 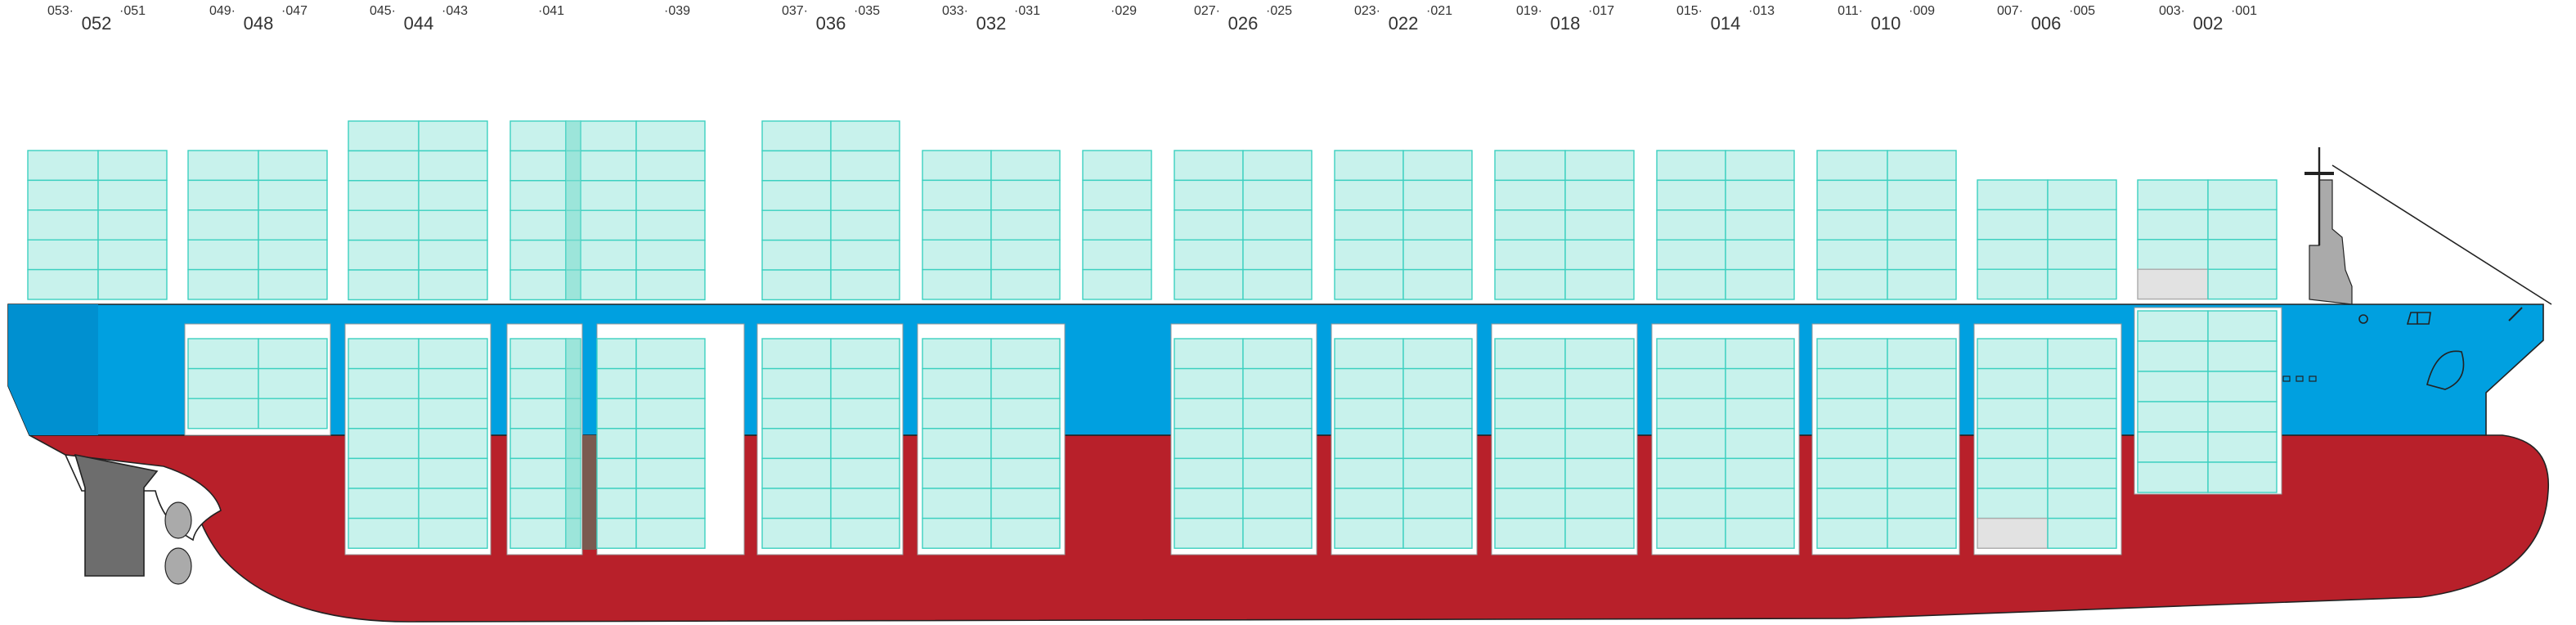 I want to click on bay-label-left: 045·, so click(x=383, y=11).